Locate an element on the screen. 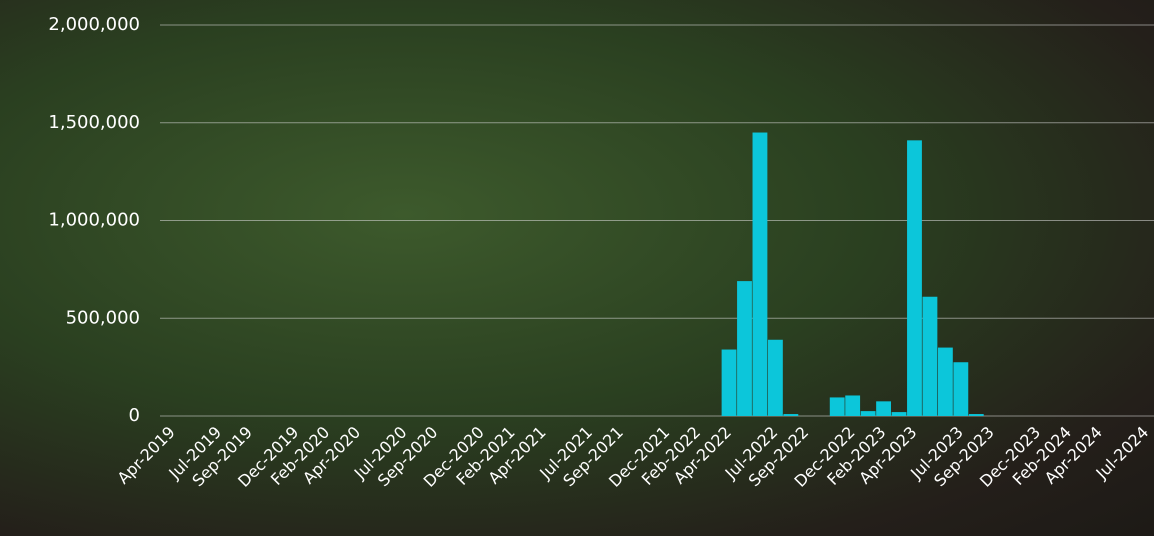  y-tick-label: 1,000,000 is located at coordinates (94, 220).